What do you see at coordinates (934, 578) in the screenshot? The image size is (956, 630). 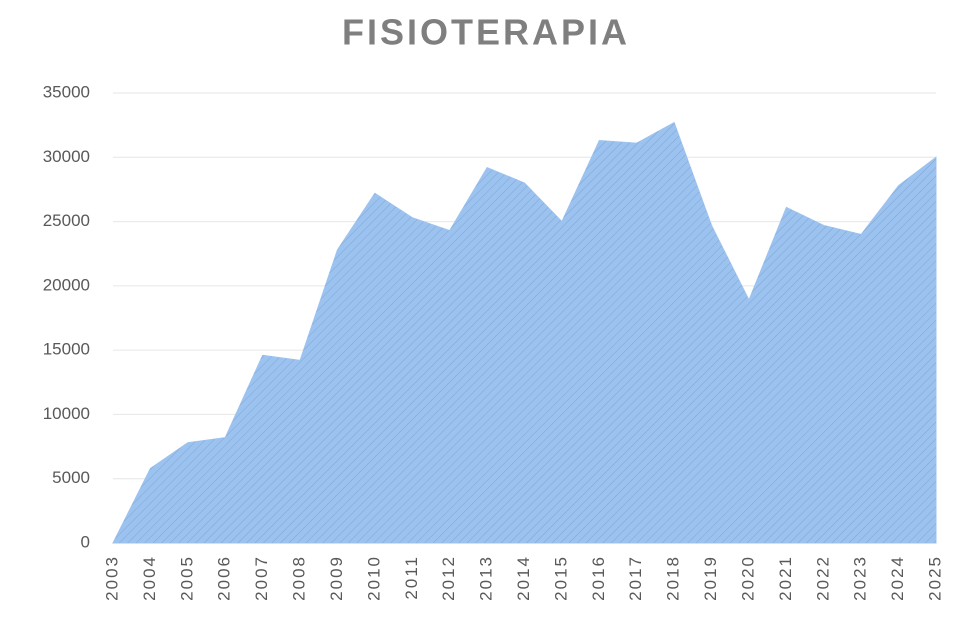 I see `x-tick-label: 2025` at bounding box center [934, 578].